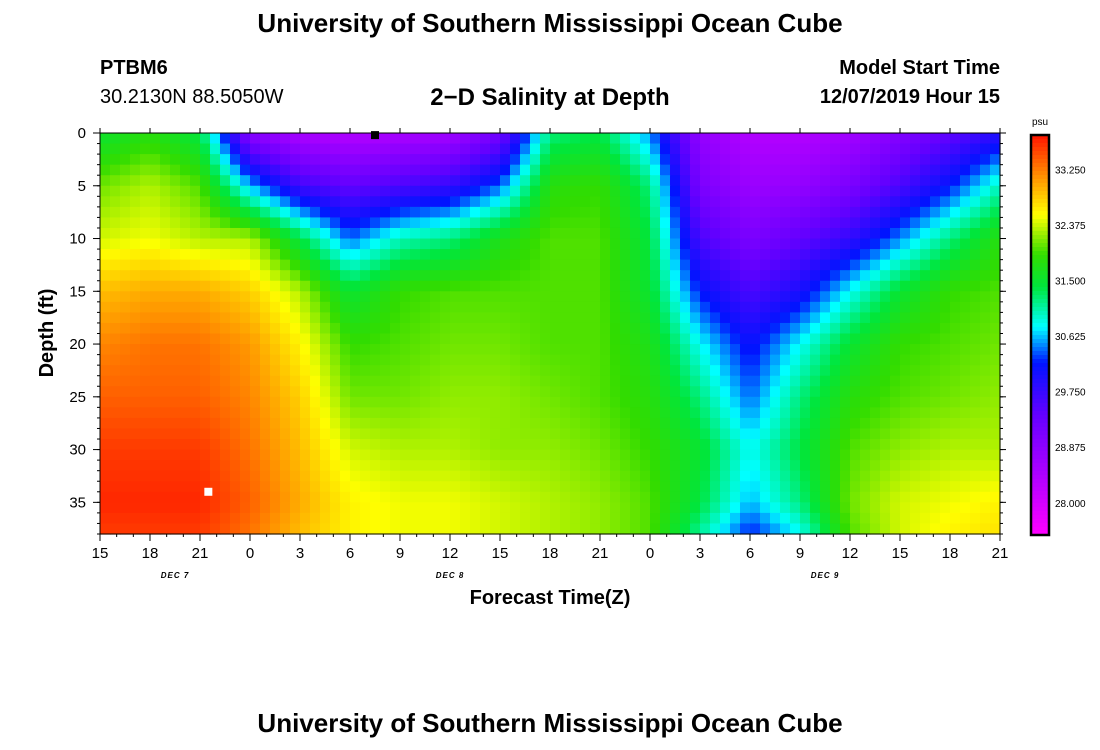  I want to click on x-tick-label: 0, so click(250, 553).